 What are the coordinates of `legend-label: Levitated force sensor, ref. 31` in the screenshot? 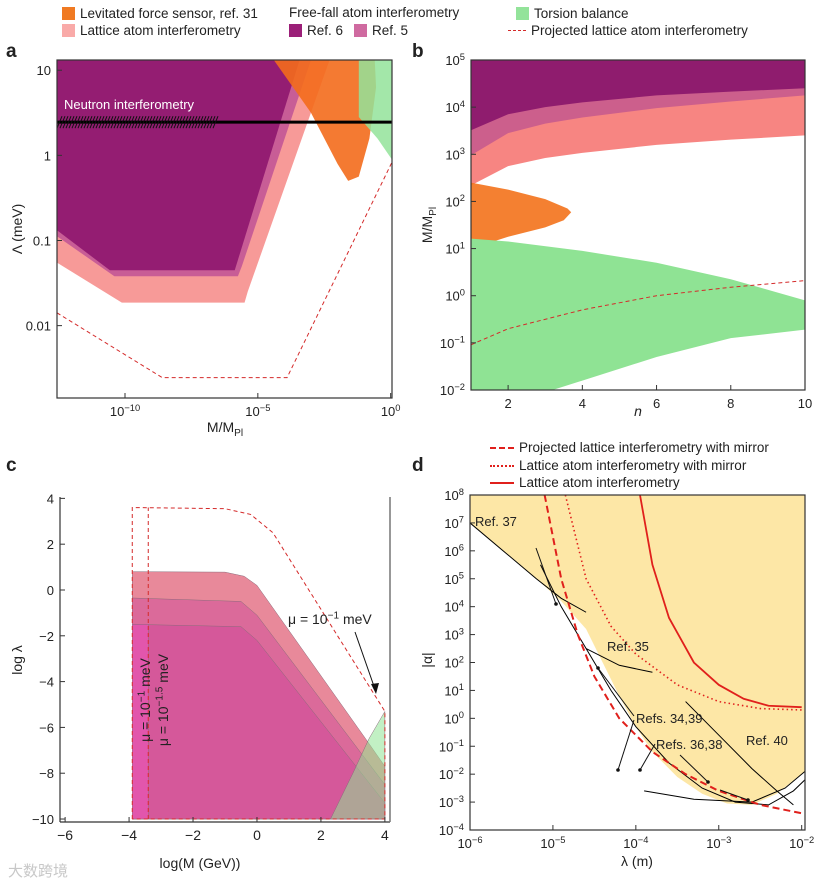 It's located at (169, 13).